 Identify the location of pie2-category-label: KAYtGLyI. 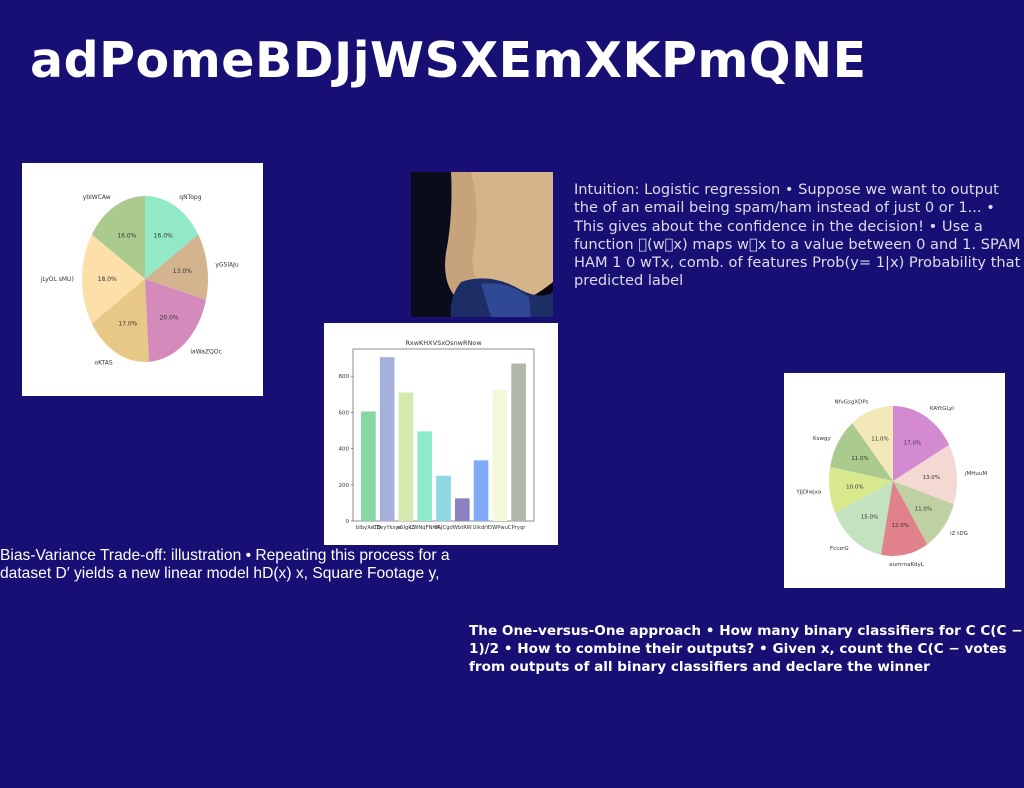
(942, 409).